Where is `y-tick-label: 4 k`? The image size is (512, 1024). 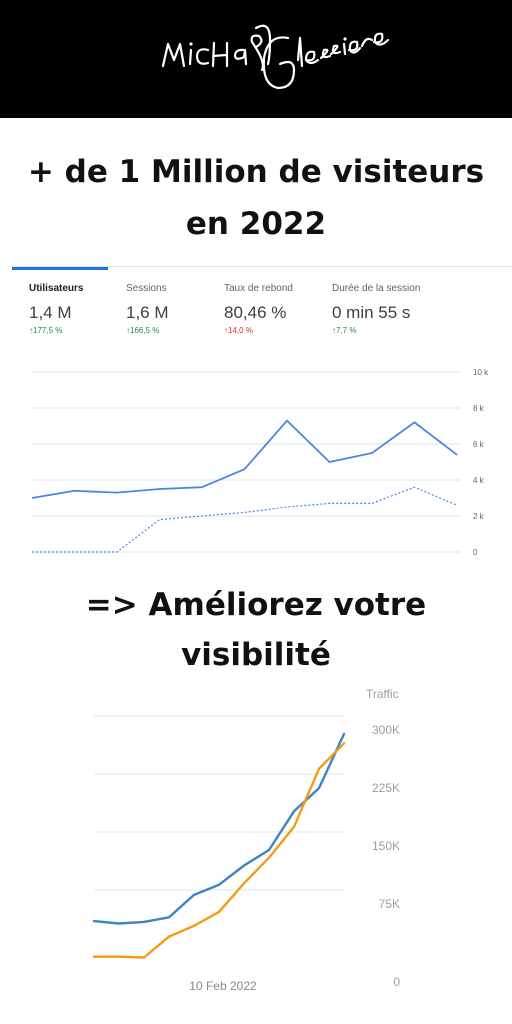 y-tick-label: 4 k is located at coordinates (479, 480).